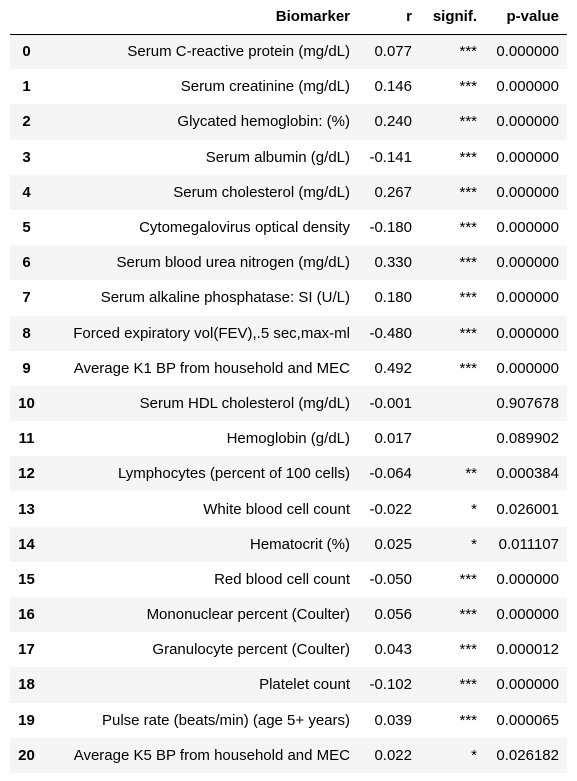  I want to click on cell-r: 0.043, so click(393, 650).